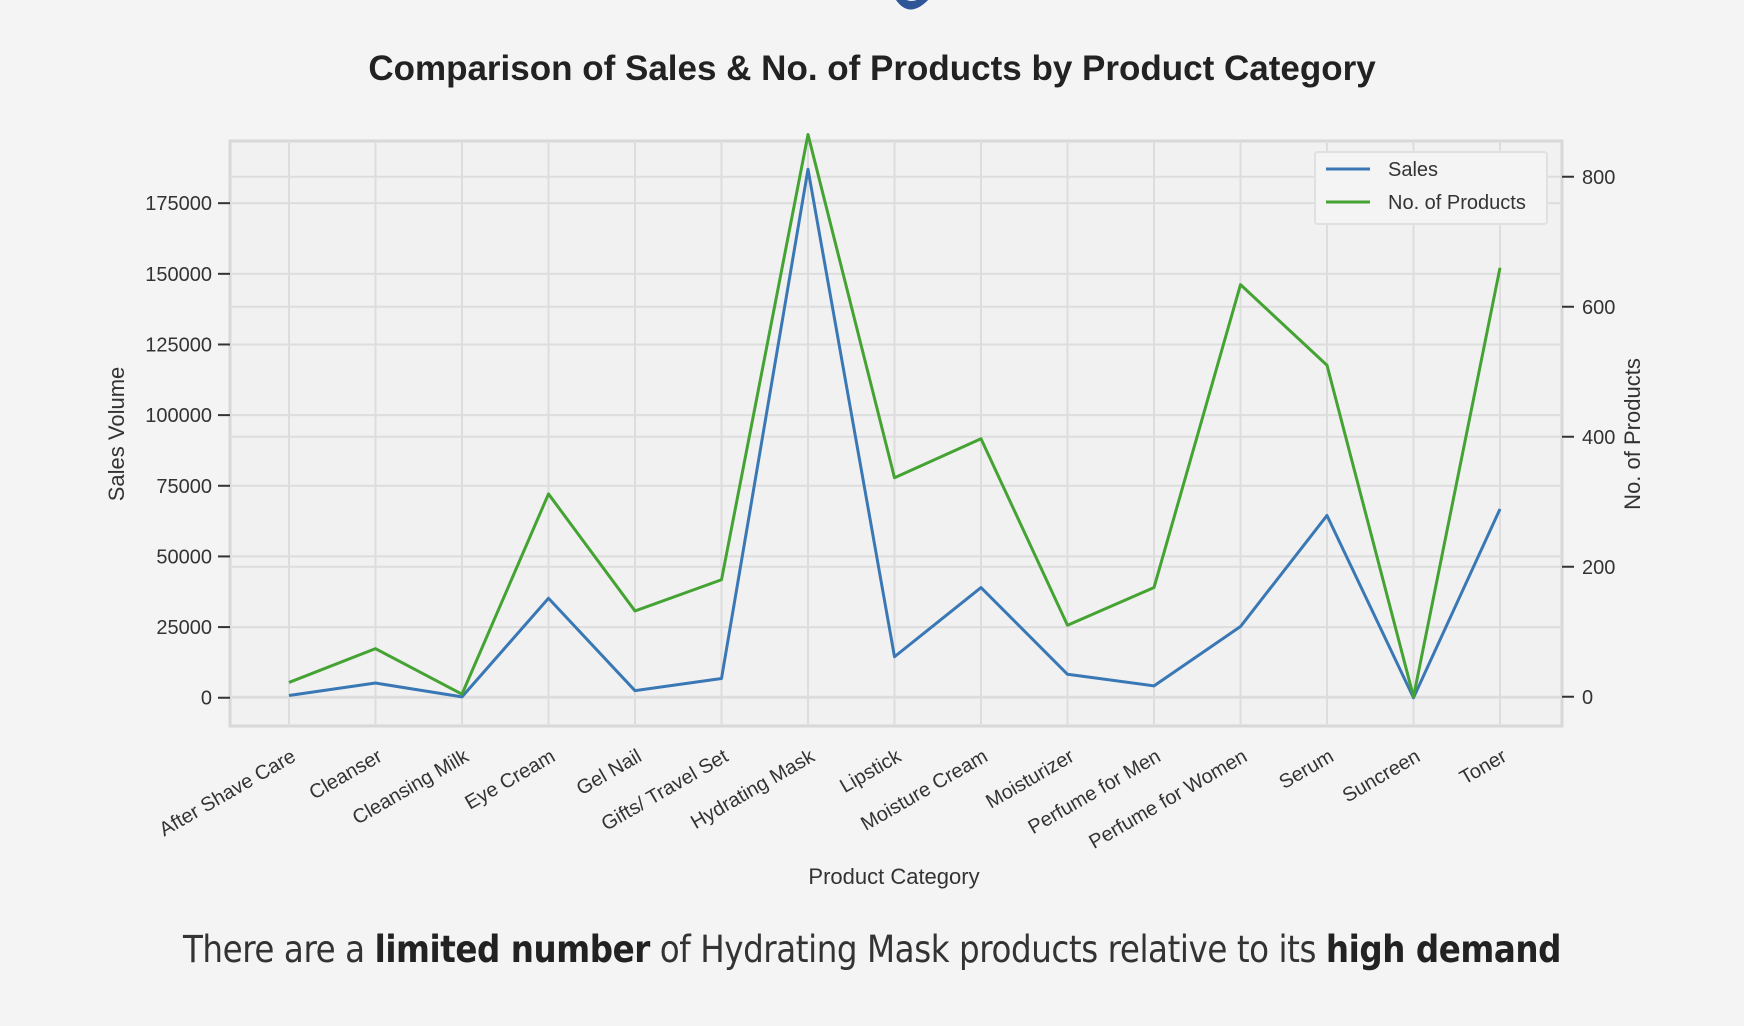 This screenshot has height=1026, width=1744. Describe the element at coordinates (1598, 308) in the screenshot. I see `y2-tick-label: 600` at that location.